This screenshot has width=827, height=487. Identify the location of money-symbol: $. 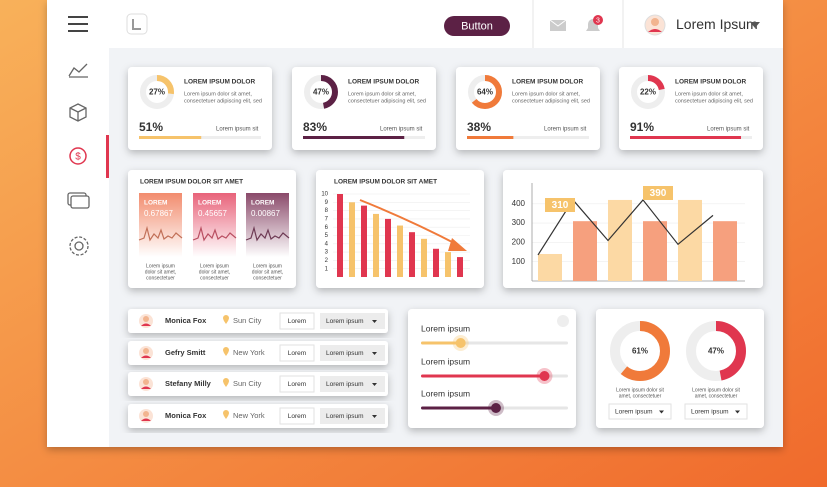
(78, 157).